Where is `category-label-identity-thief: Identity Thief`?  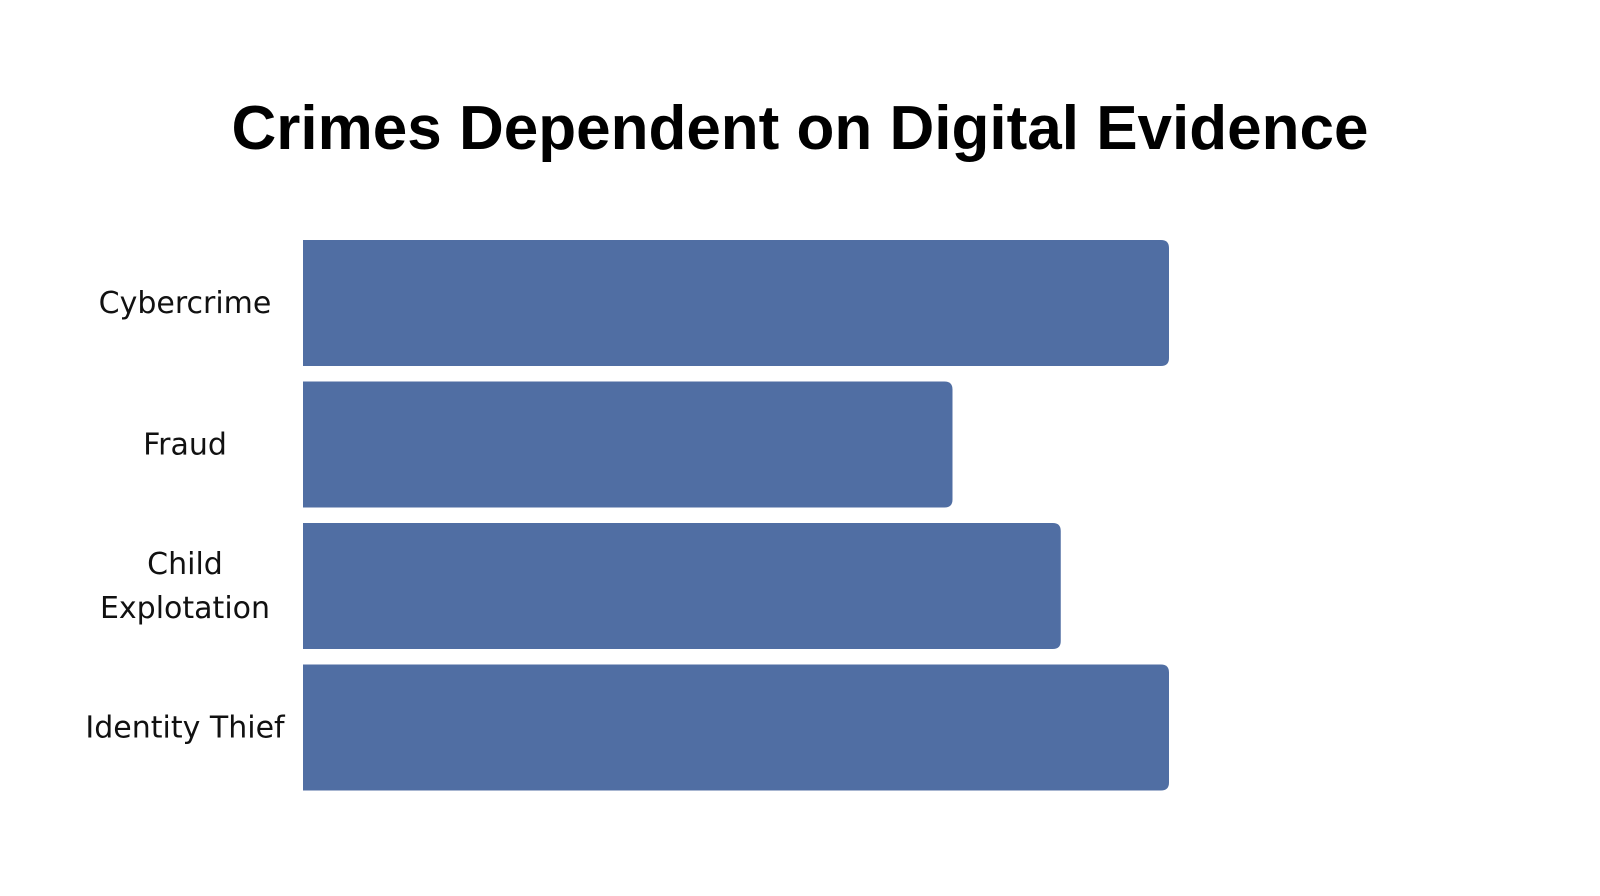 category-label-identity-thief: Identity Thief is located at coordinates (185, 728).